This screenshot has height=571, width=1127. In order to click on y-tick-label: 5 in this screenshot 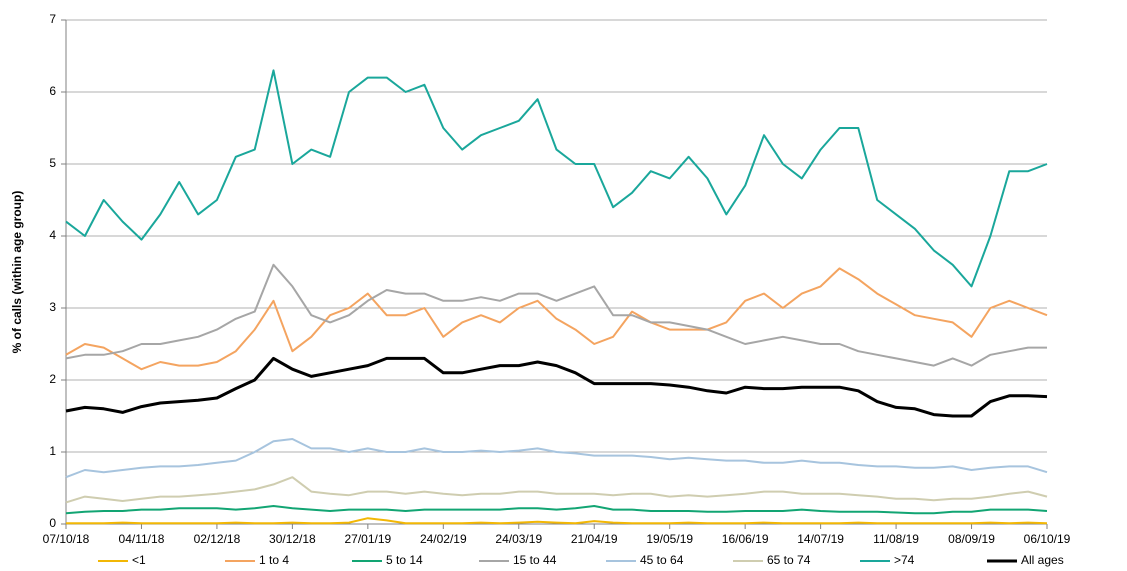, I will do `click(52, 163)`.